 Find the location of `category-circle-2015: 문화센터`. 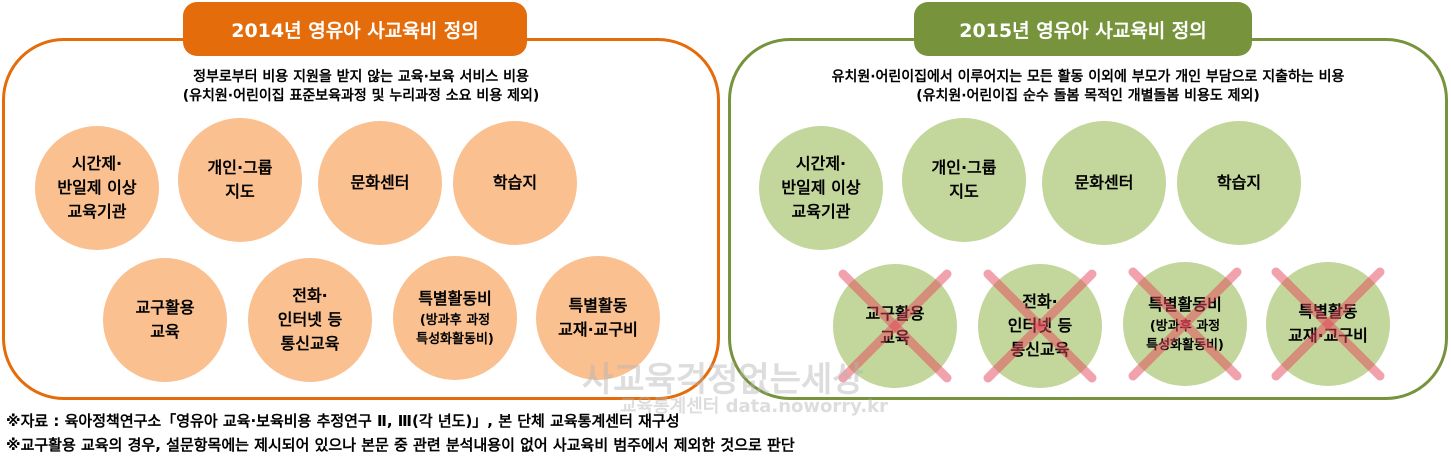

category-circle-2015: 문화센터 is located at coordinates (1104, 183).